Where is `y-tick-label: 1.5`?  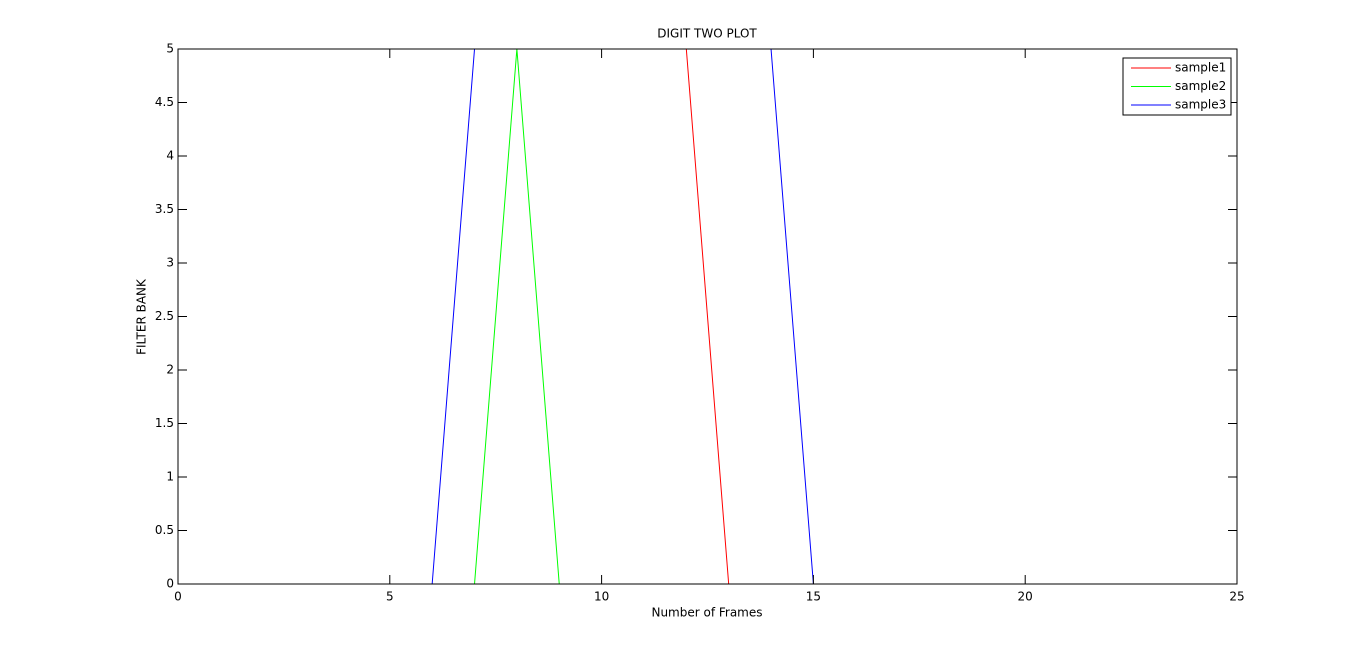
y-tick-label: 1.5 is located at coordinates (164, 423).